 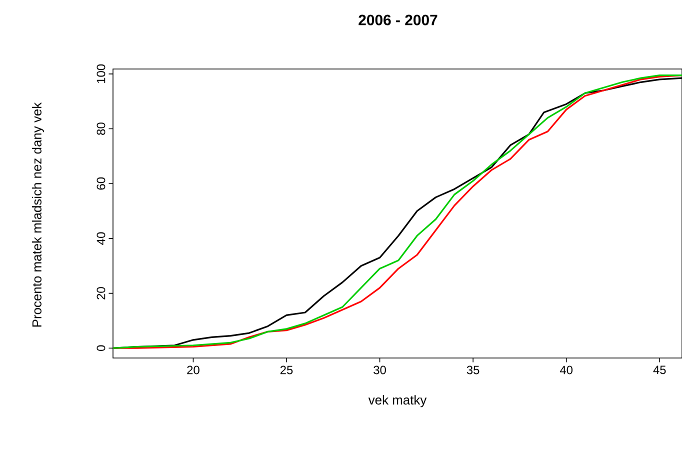 What do you see at coordinates (101, 183) in the screenshot?
I see `y-tick-label: 60` at bounding box center [101, 183].